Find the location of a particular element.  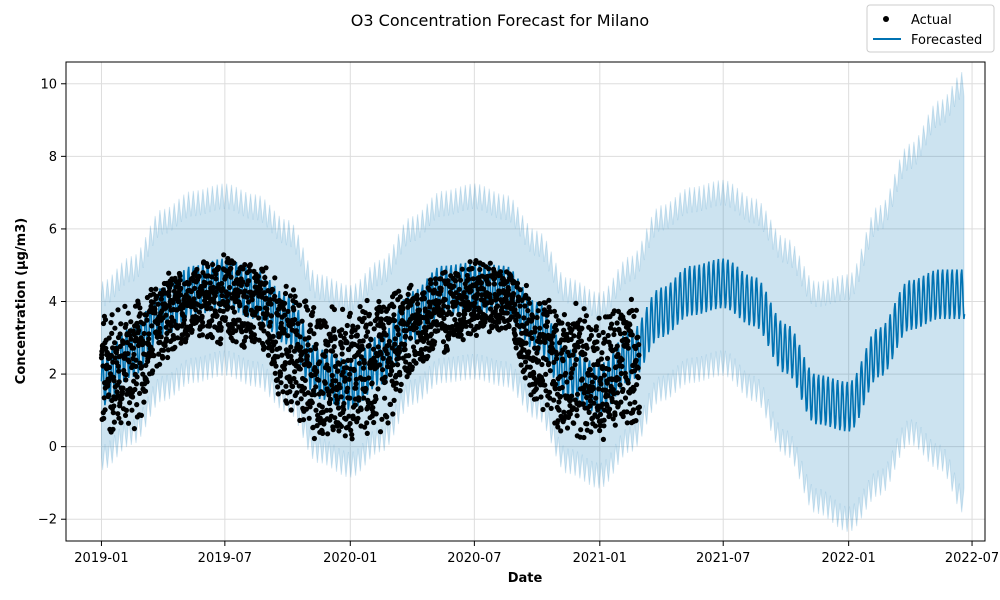

legend-actual-label: Actual is located at coordinates (931, 20).